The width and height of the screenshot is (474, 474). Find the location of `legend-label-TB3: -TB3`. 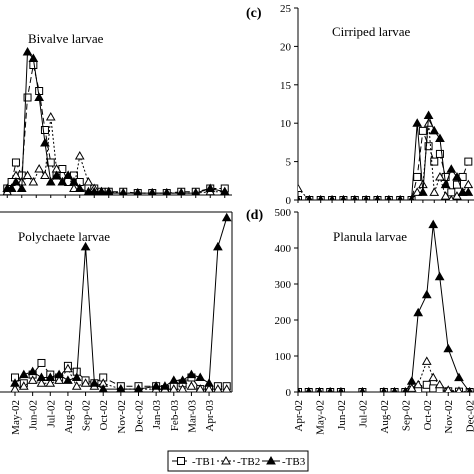

legend-label-TB3: -TB3 is located at coordinates (294, 462).